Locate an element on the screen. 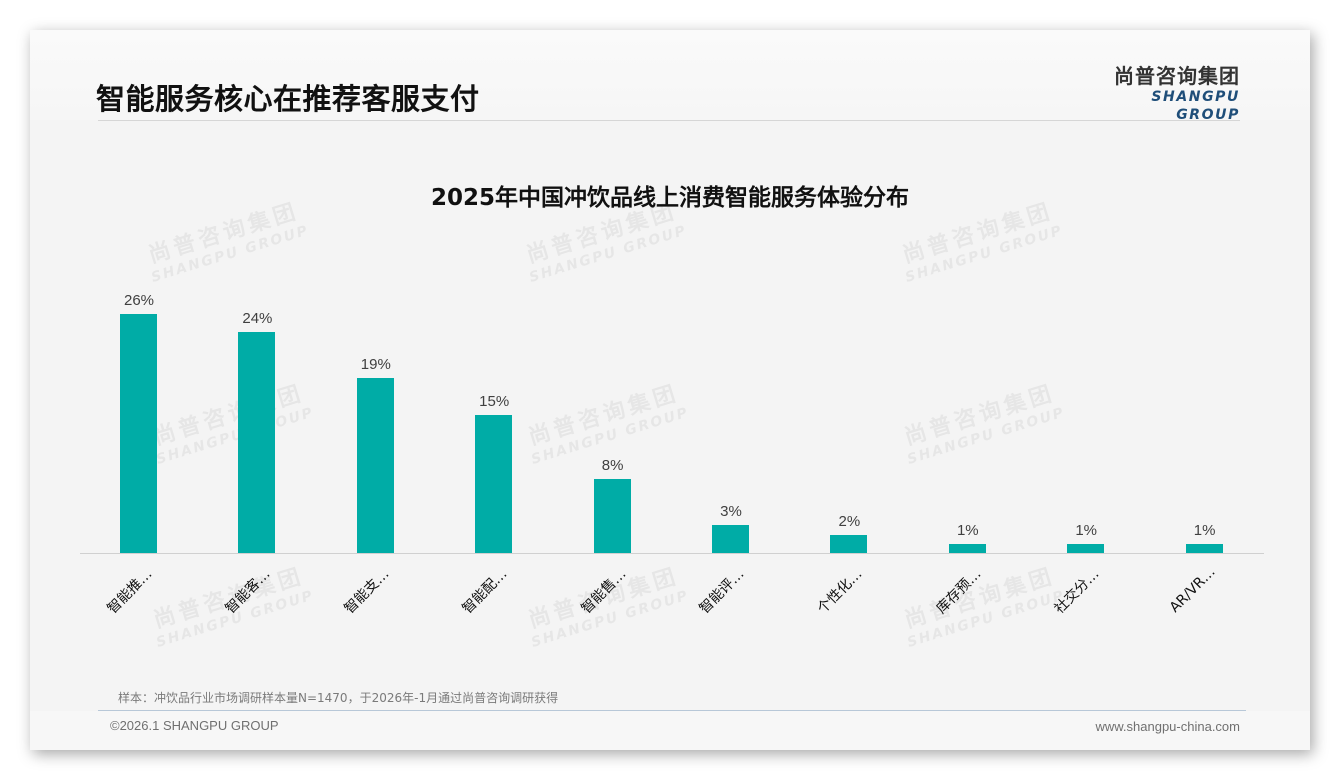 The height and width of the screenshot is (780, 1340). bar-value-label: 8% is located at coordinates (612, 466).